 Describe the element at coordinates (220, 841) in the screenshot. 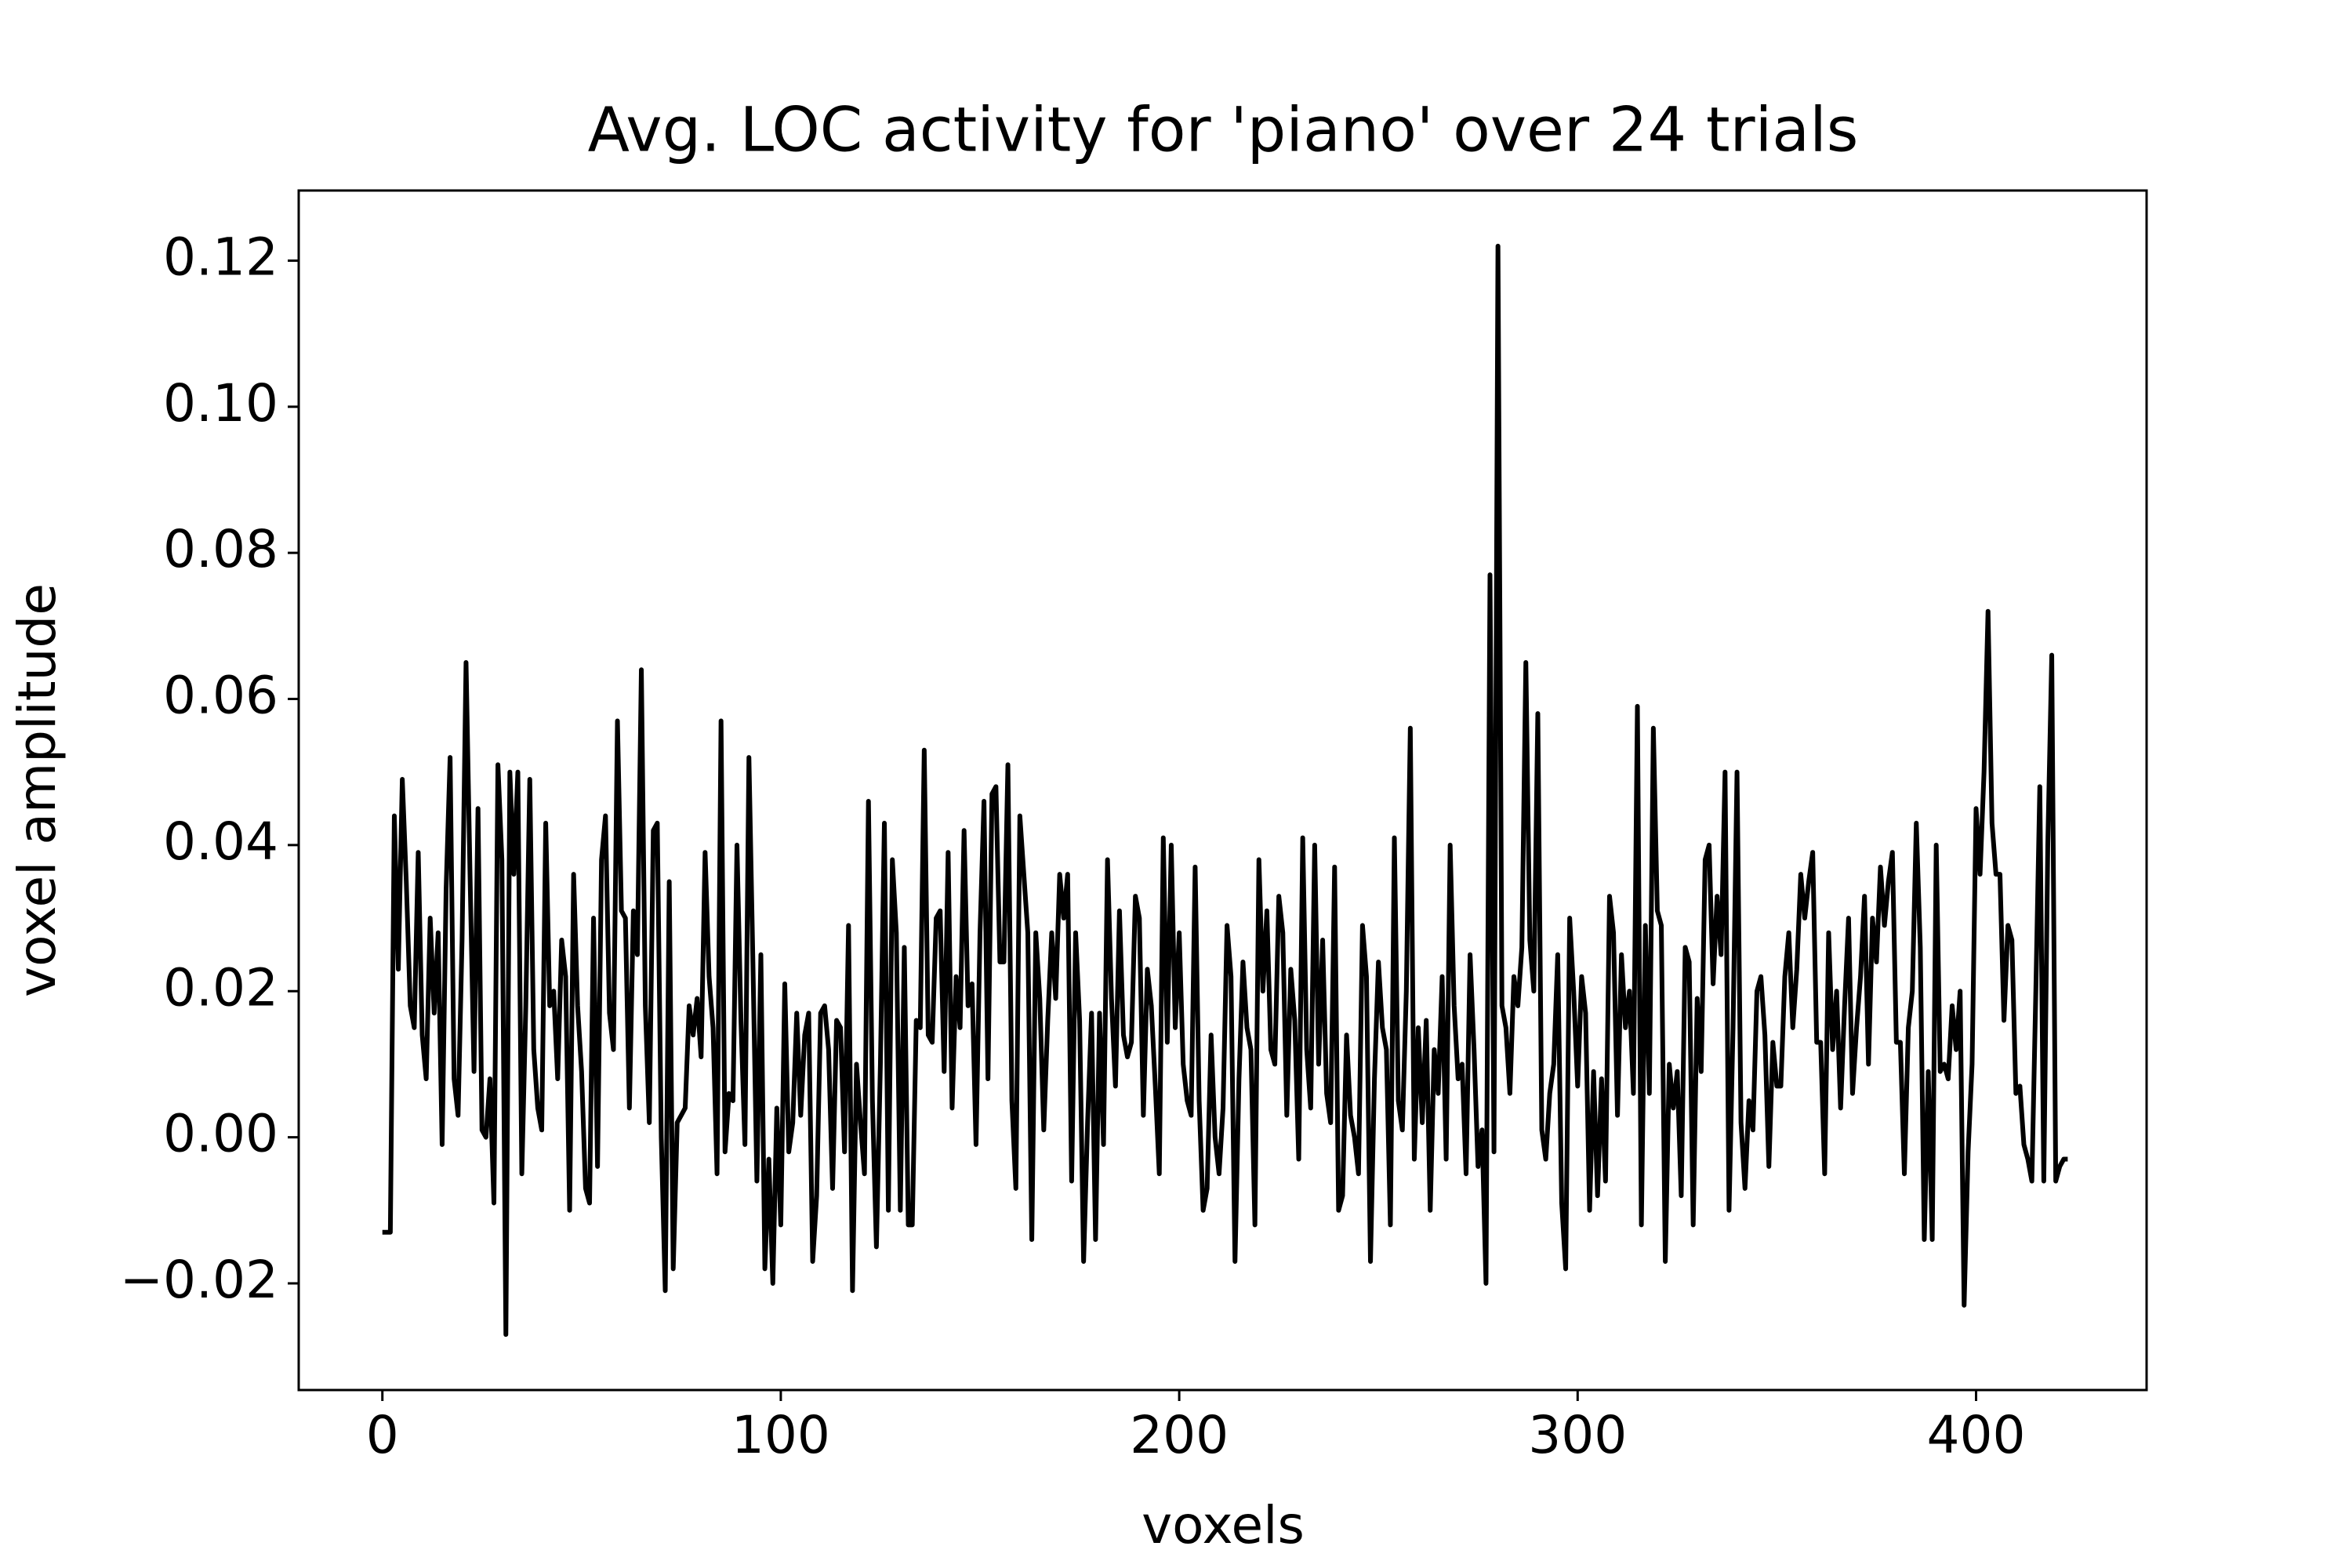

I see `y-tick-label: 0.04` at that location.